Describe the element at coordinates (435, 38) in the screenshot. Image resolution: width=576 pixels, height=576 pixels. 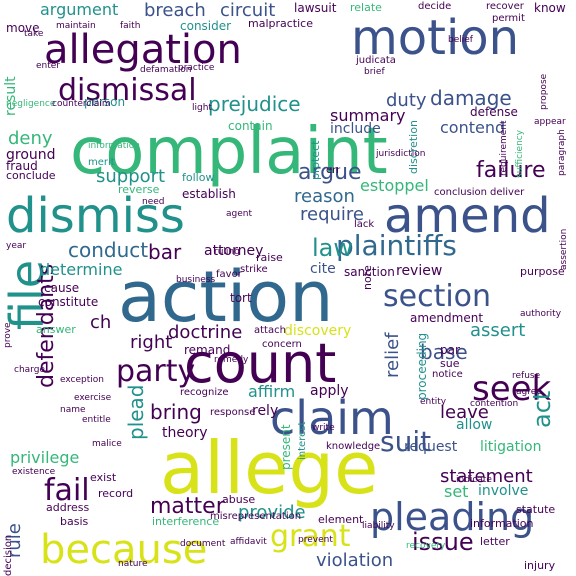
I see `word-motion: motion` at that location.